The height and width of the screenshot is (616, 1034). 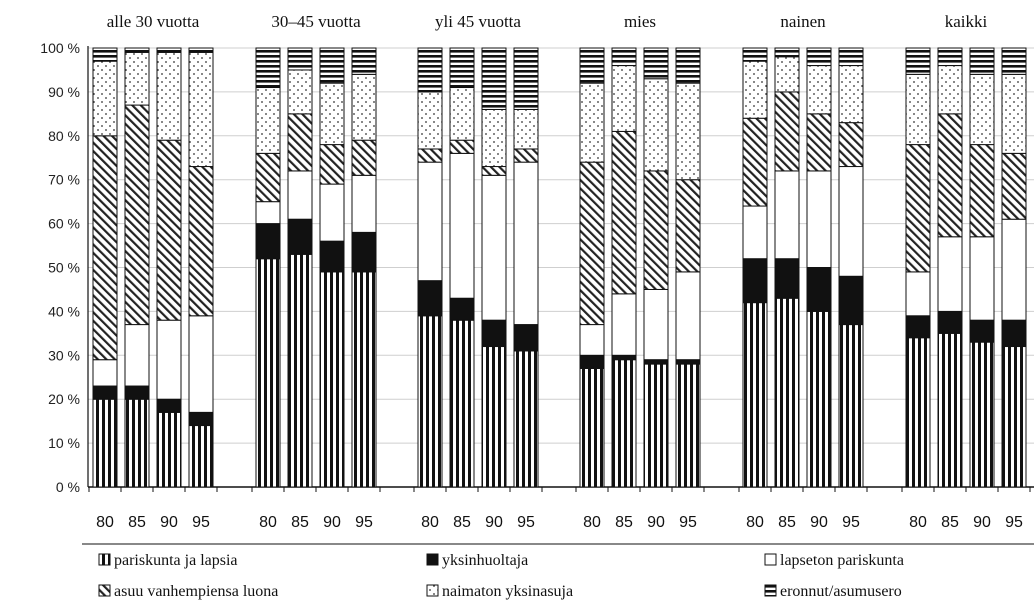 I want to click on legend-swatch, so click(x=104, y=590).